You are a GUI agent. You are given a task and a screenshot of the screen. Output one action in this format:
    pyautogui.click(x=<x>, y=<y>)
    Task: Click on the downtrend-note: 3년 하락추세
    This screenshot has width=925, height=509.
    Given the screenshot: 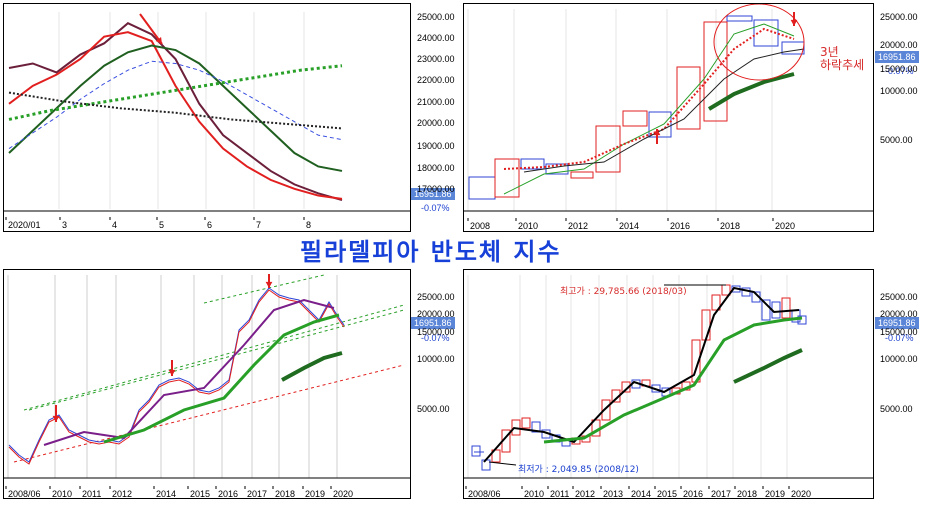 What is the action you would take?
    pyautogui.click(x=842, y=58)
    